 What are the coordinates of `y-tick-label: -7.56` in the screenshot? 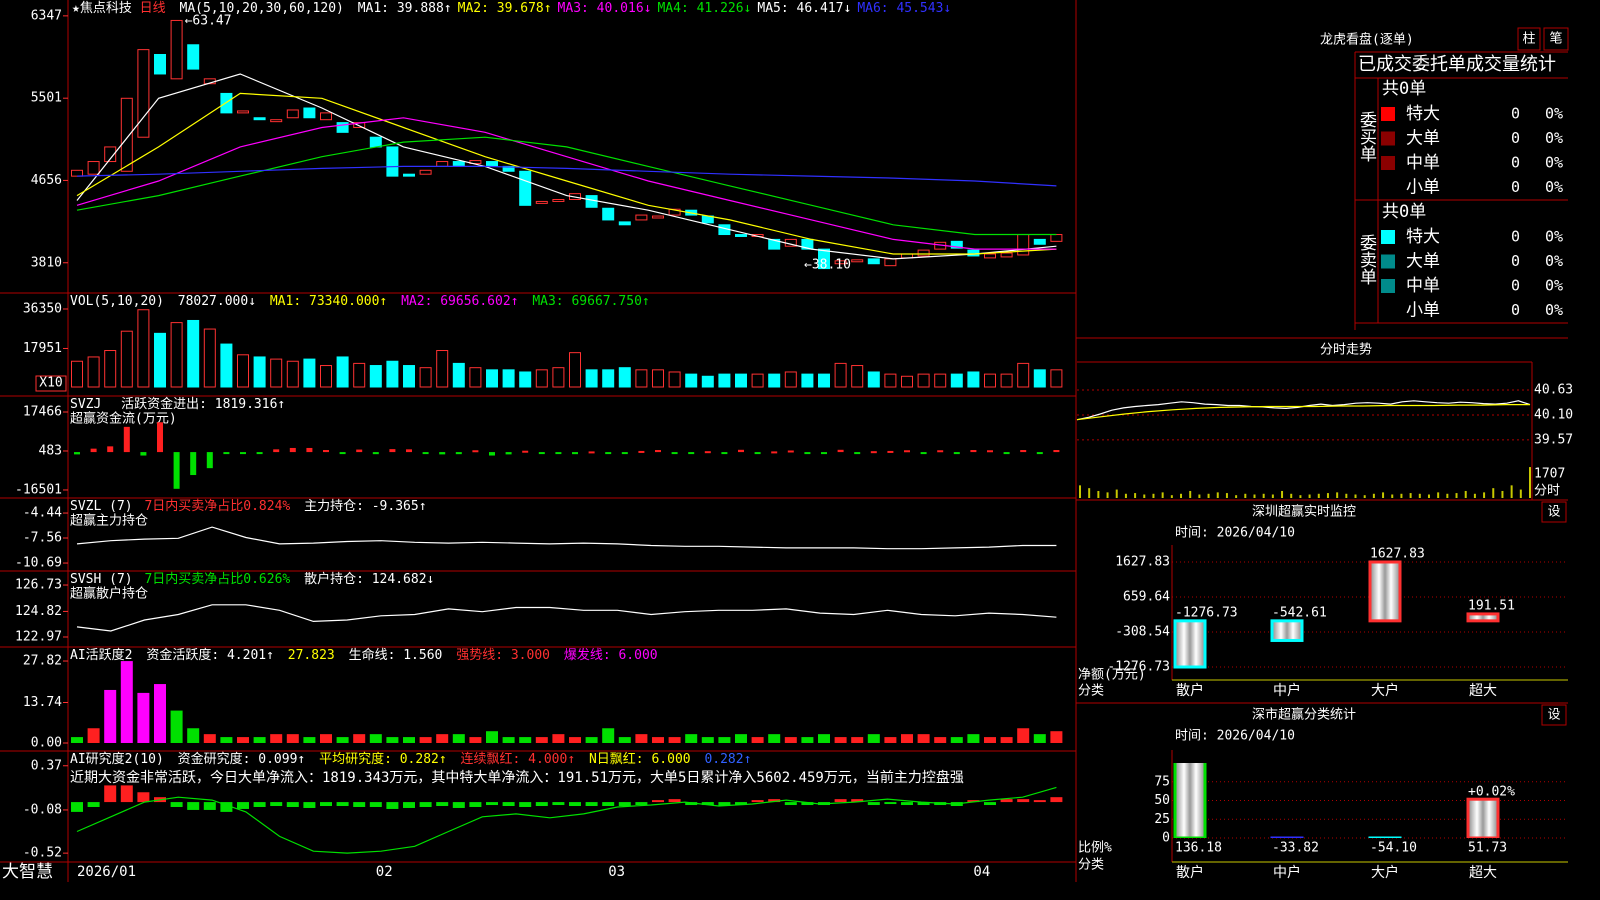 It's located at (42, 538).